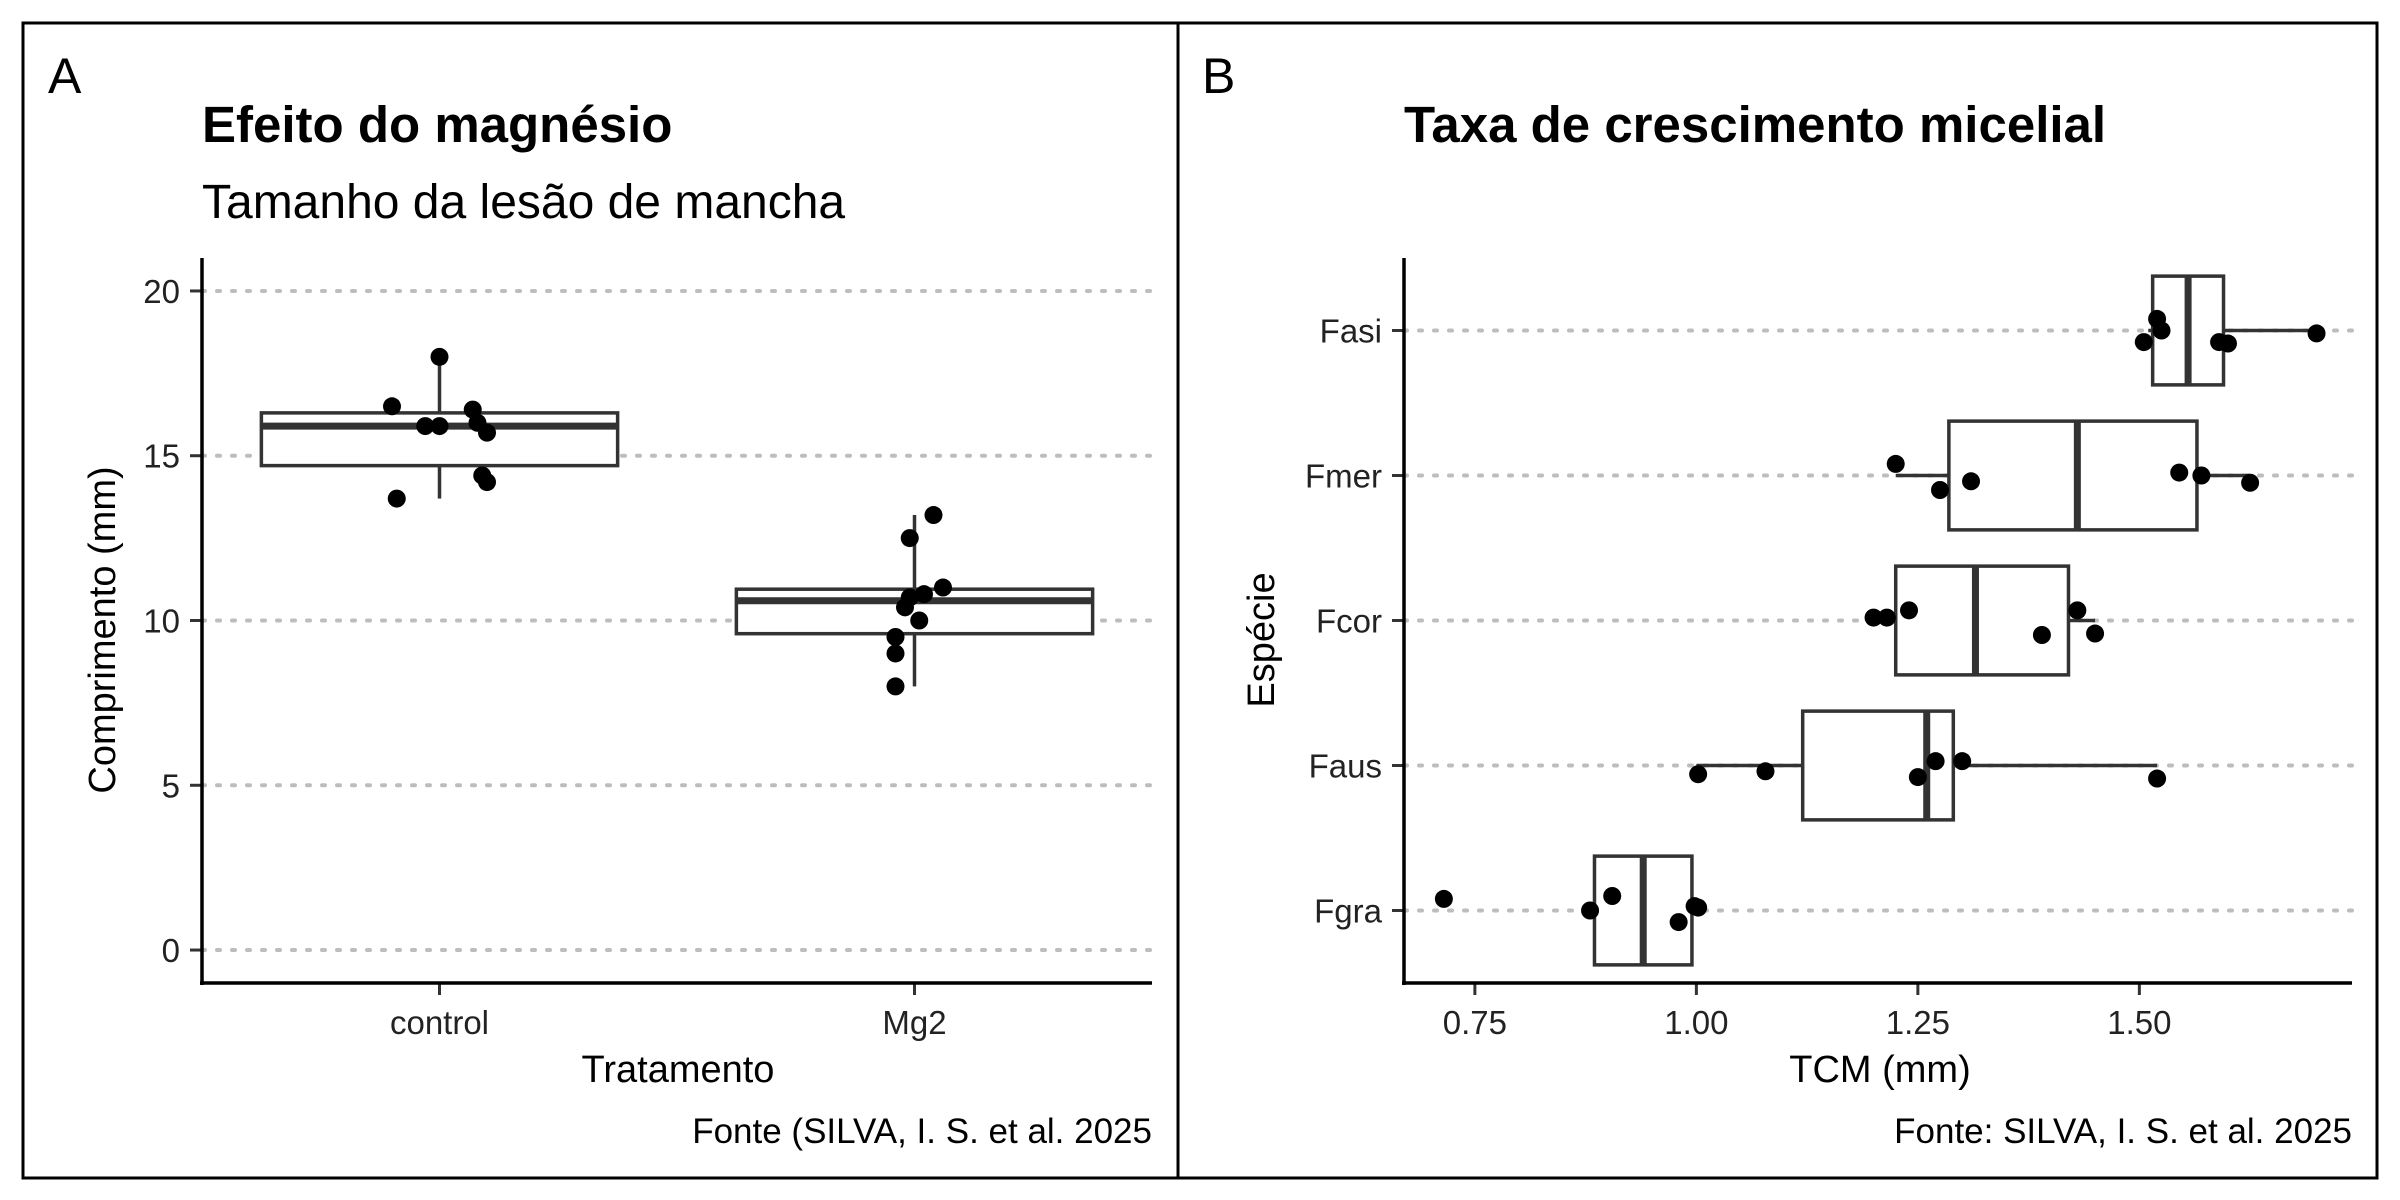 The image size is (2400, 1200). I want to click on panel-b-caption: Fonte: SILVA, I. S. et al. 2025, so click(2123, 1131).